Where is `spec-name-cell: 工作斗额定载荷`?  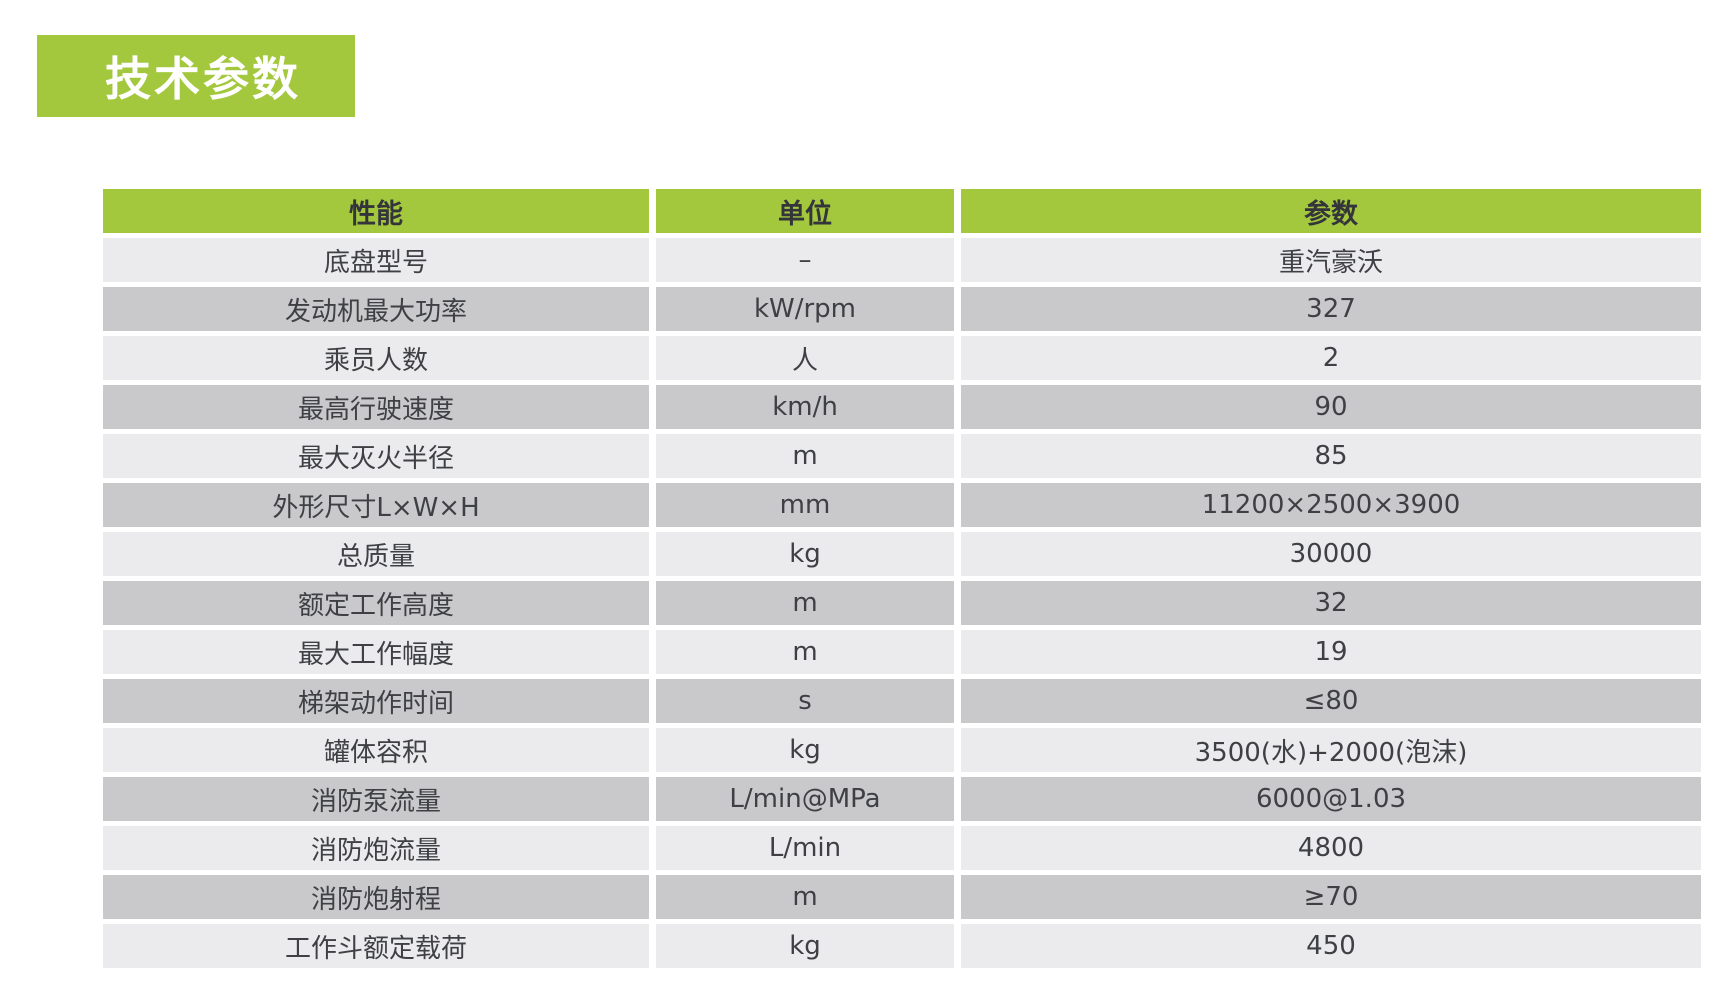 spec-name-cell: 工作斗额定载荷 is located at coordinates (376, 946).